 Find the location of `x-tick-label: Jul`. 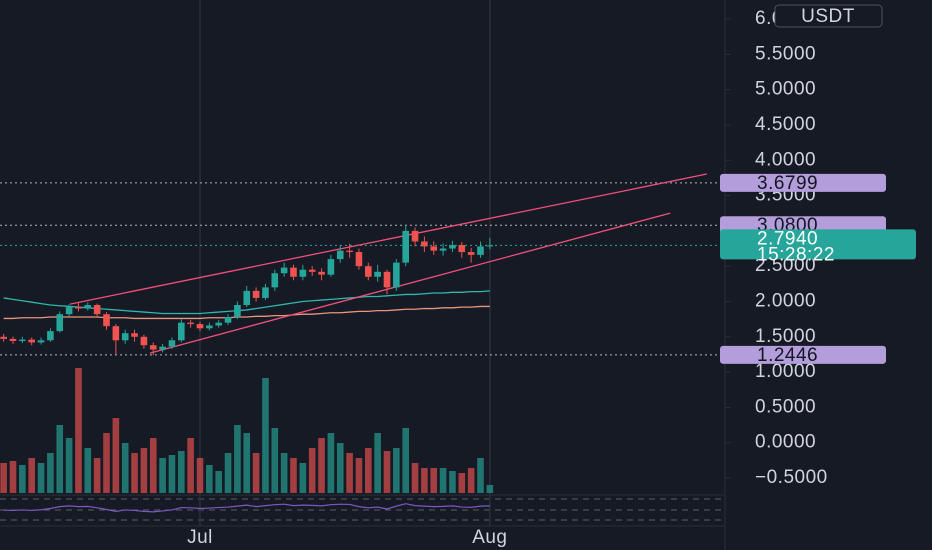

x-tick-label: Jul is located at coordinates (200, 537).